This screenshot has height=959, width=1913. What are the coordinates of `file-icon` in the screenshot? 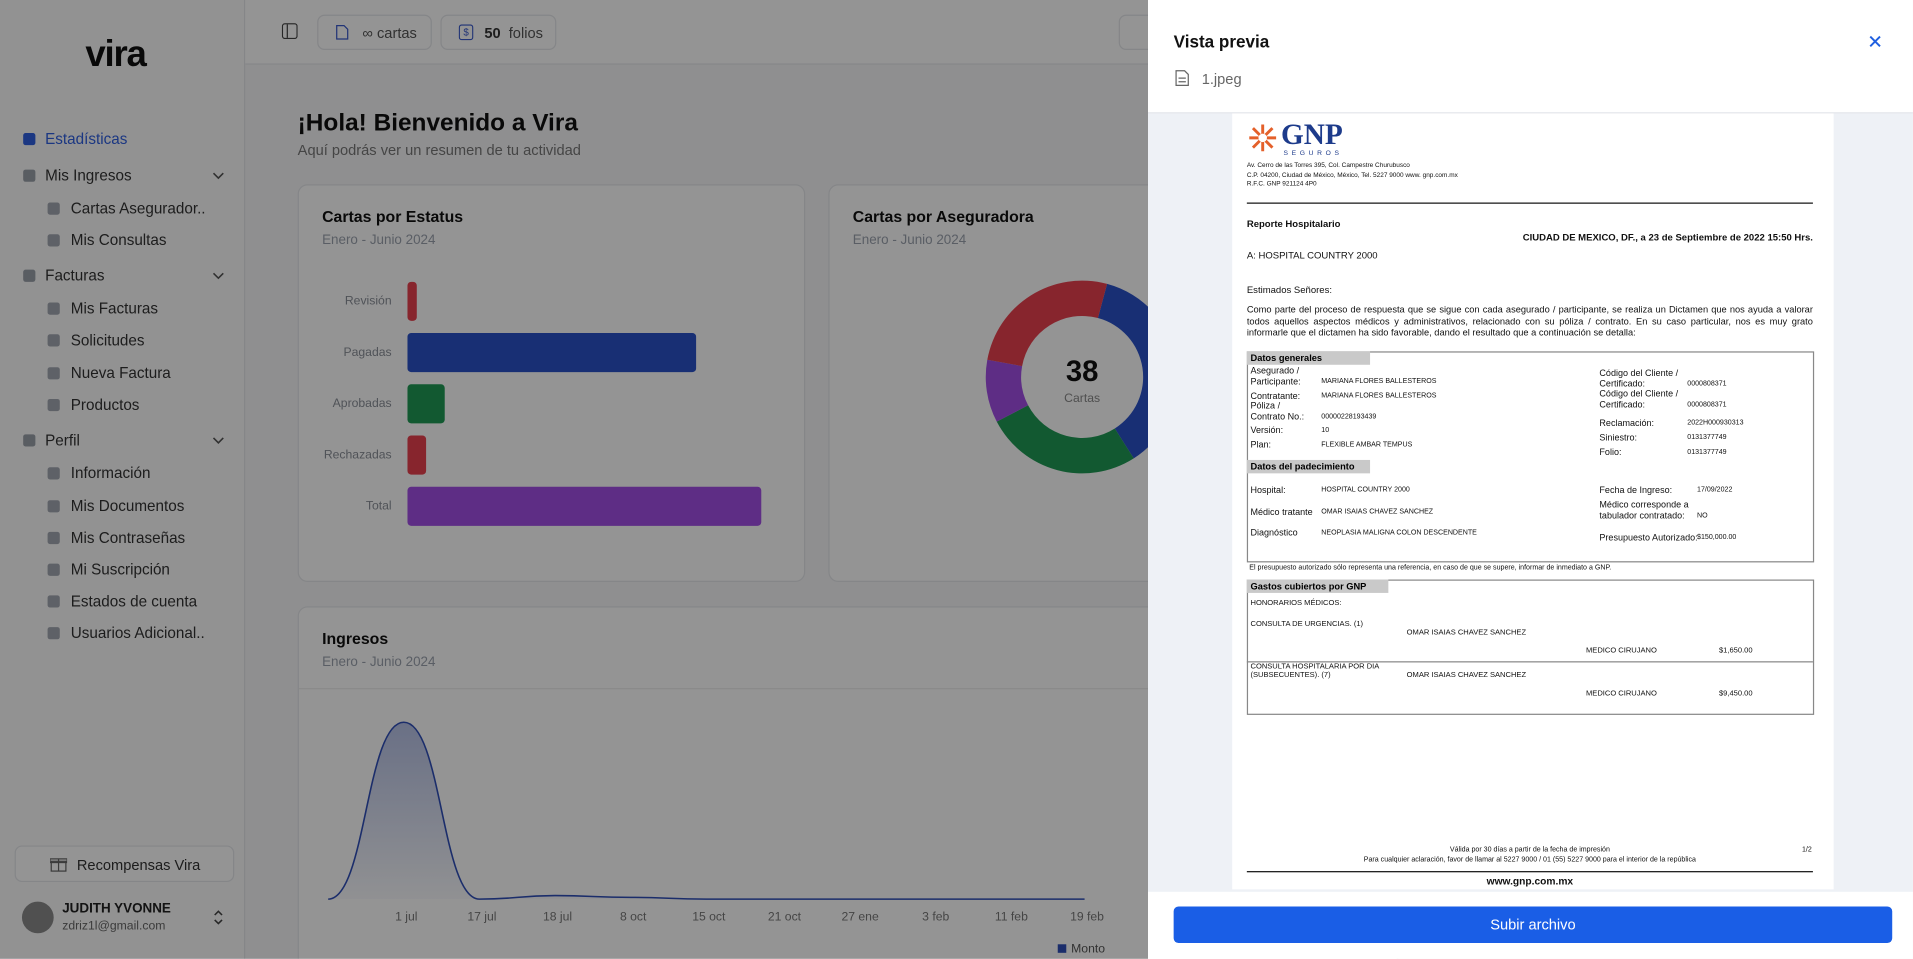 It's located at (1182, 78).